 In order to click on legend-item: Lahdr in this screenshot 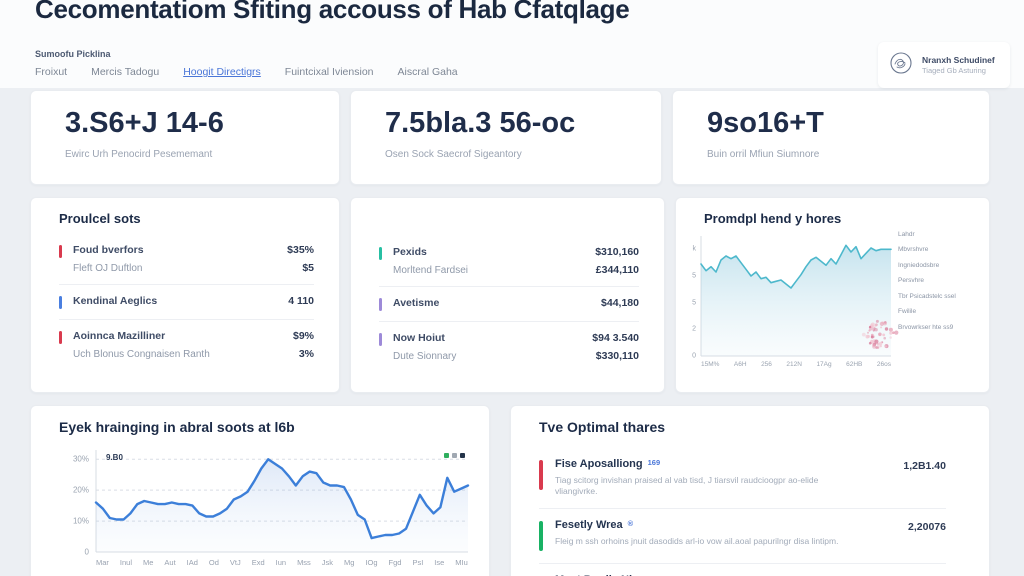, I will do `click(906, 234)`.